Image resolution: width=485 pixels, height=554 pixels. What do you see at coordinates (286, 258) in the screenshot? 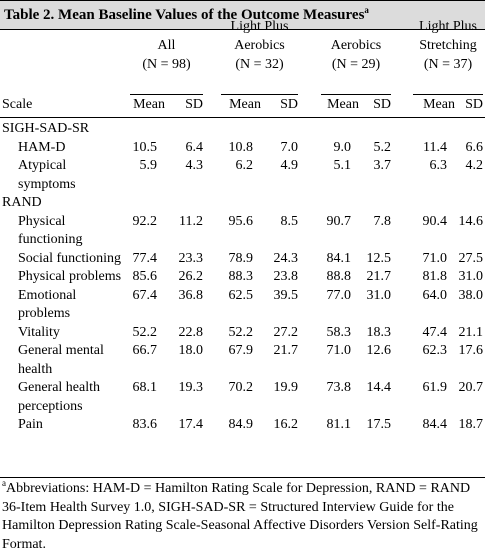
I see `cell-value: 24.3` at bounding box center [286, 258].